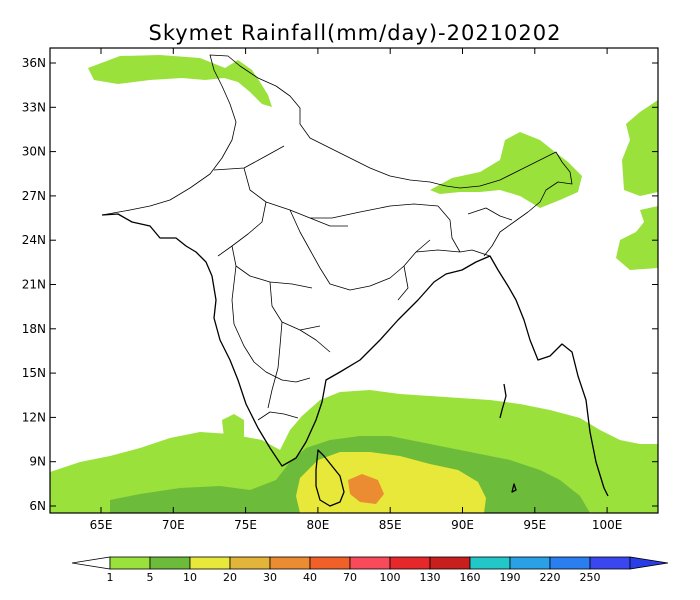 Image resolution: width=700 pixels, height=600 pixels. Describe the element at coordinates (355, 33) in the screenshot. I see `map-title: Skymet Rainfall(mm/day)-20210202` at that location.